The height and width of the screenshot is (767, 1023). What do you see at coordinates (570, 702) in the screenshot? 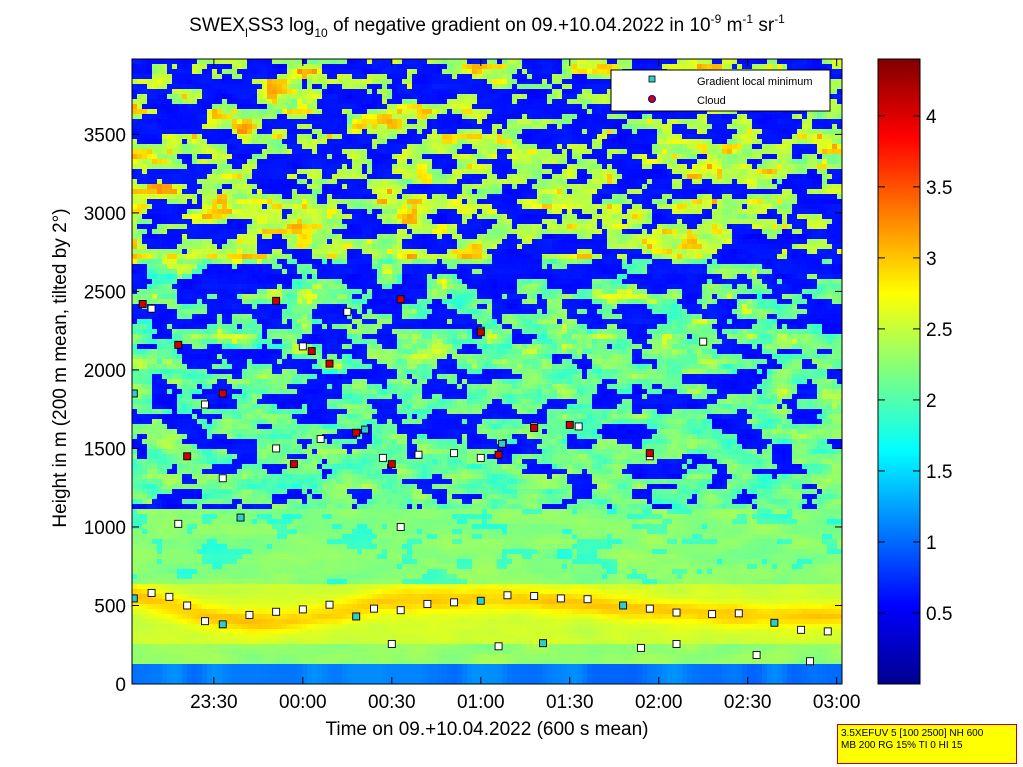
I see `x-tick-label: 01:30` at bounding box center [570, 702].